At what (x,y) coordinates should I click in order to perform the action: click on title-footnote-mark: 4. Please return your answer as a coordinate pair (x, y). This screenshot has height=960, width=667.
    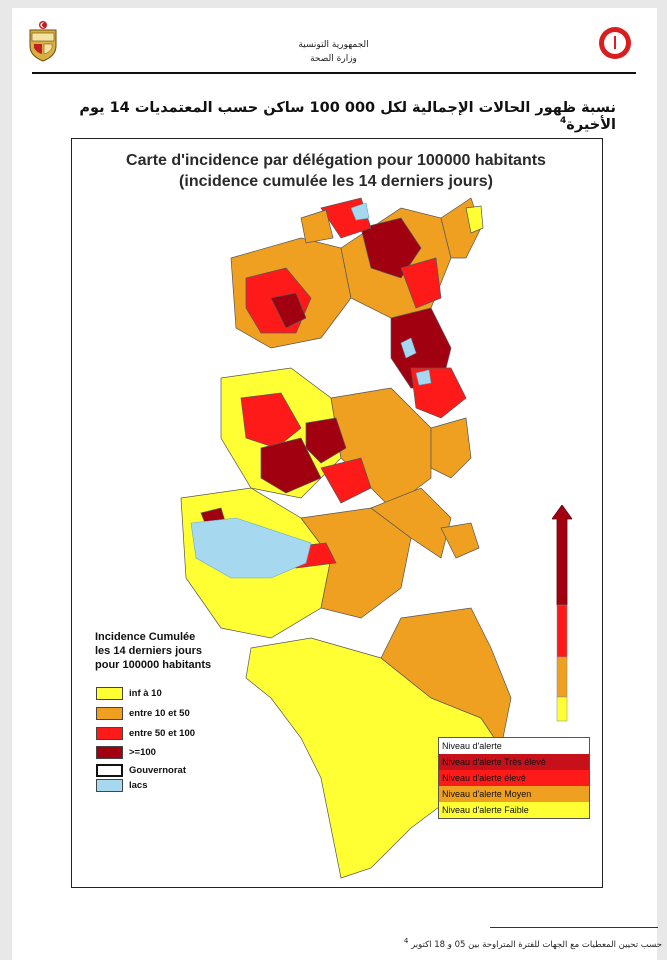
    Looking at the image, I should click on (563, 121).